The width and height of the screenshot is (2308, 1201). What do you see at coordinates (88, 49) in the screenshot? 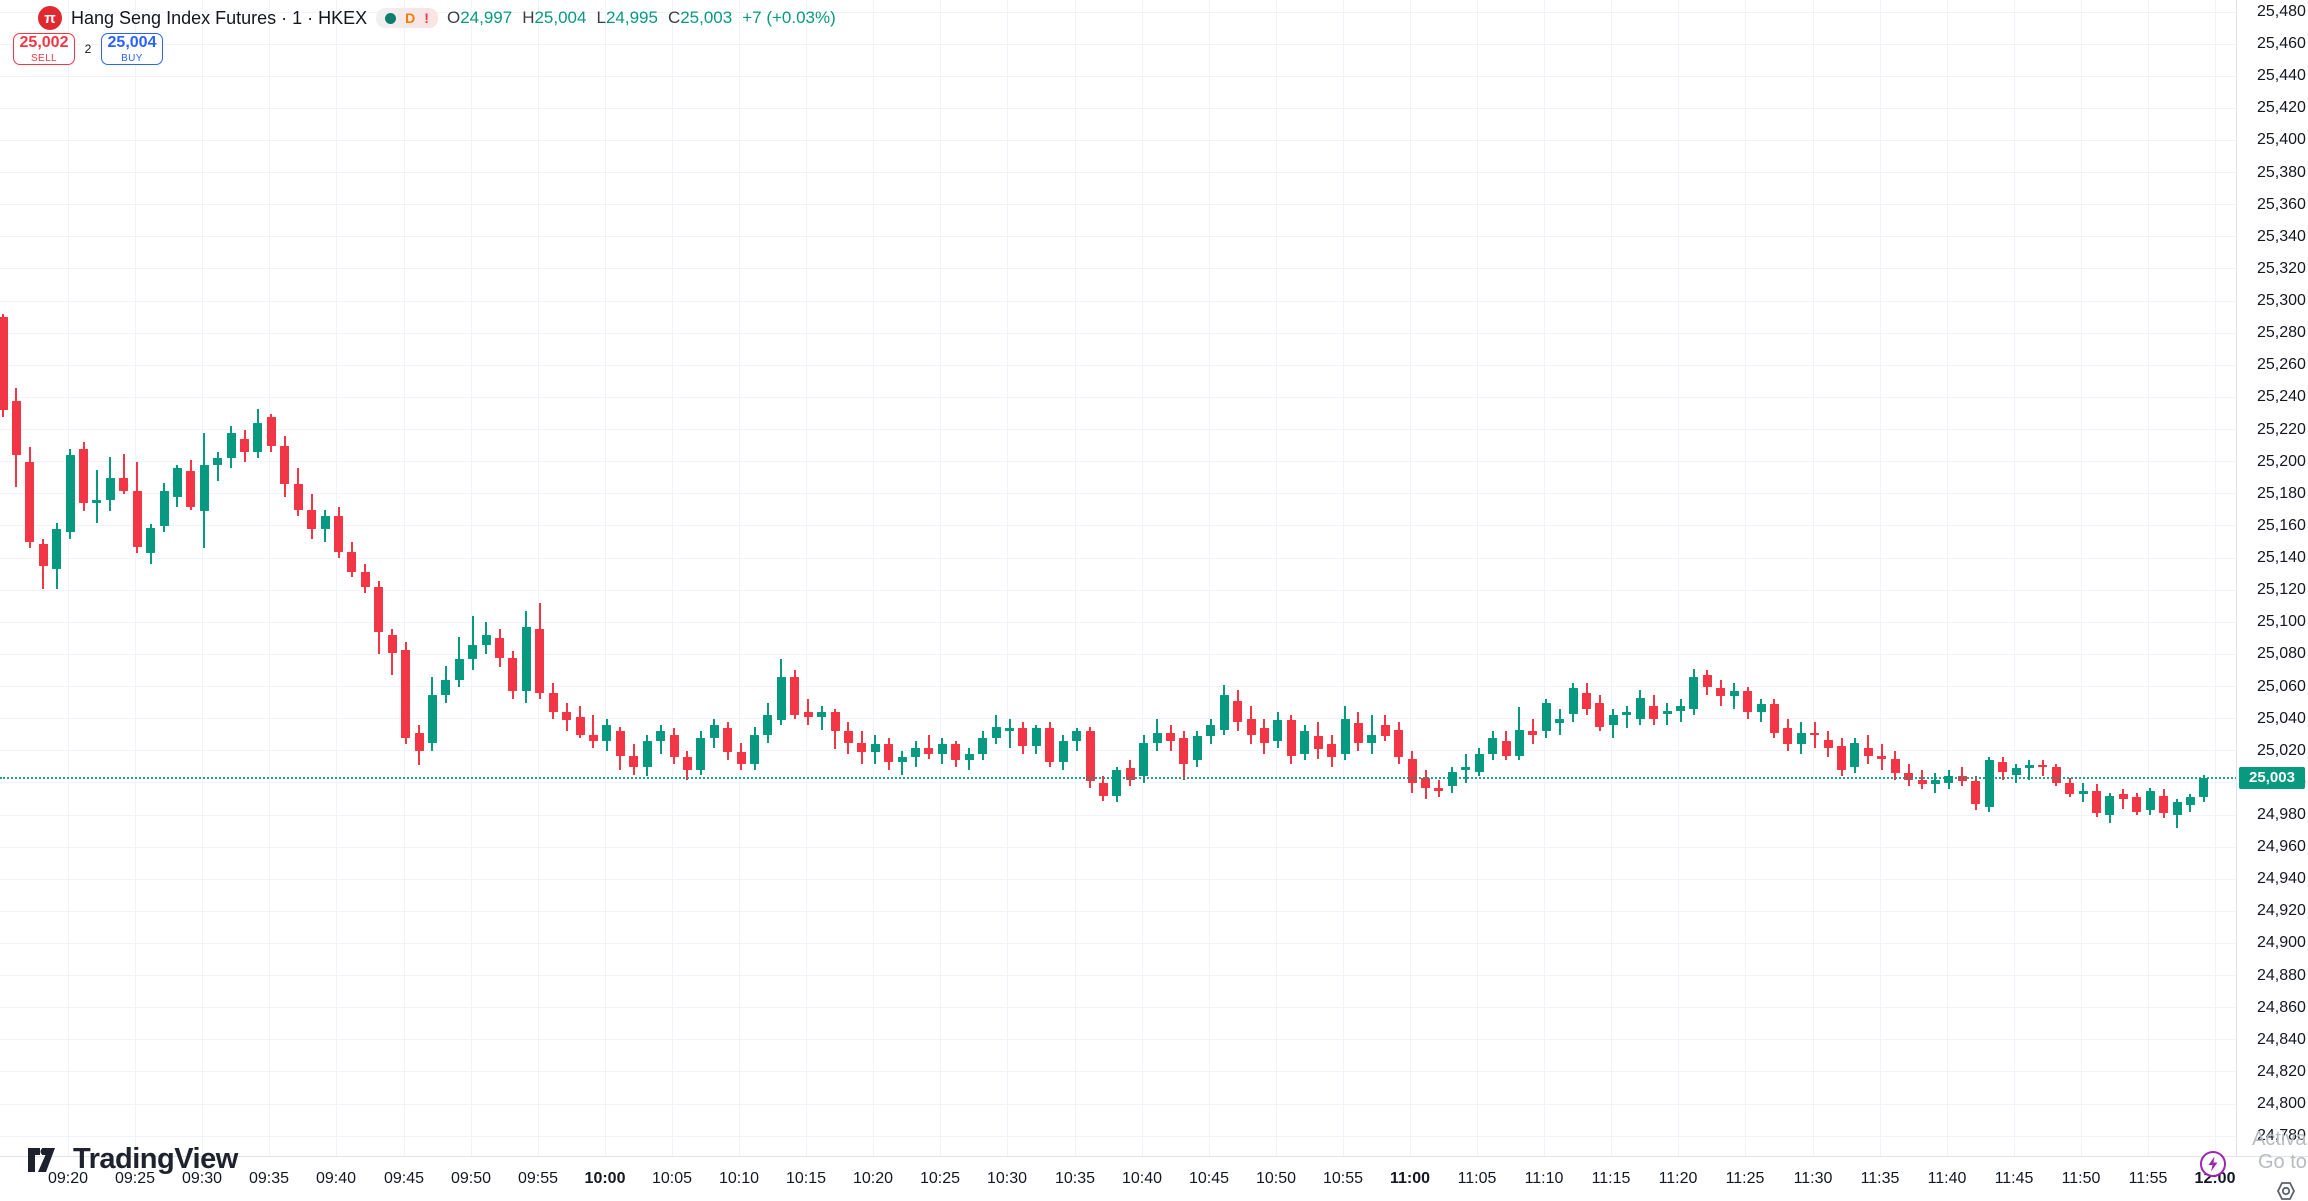
I see `spread-value: 2` at bounding box center [88, 49].